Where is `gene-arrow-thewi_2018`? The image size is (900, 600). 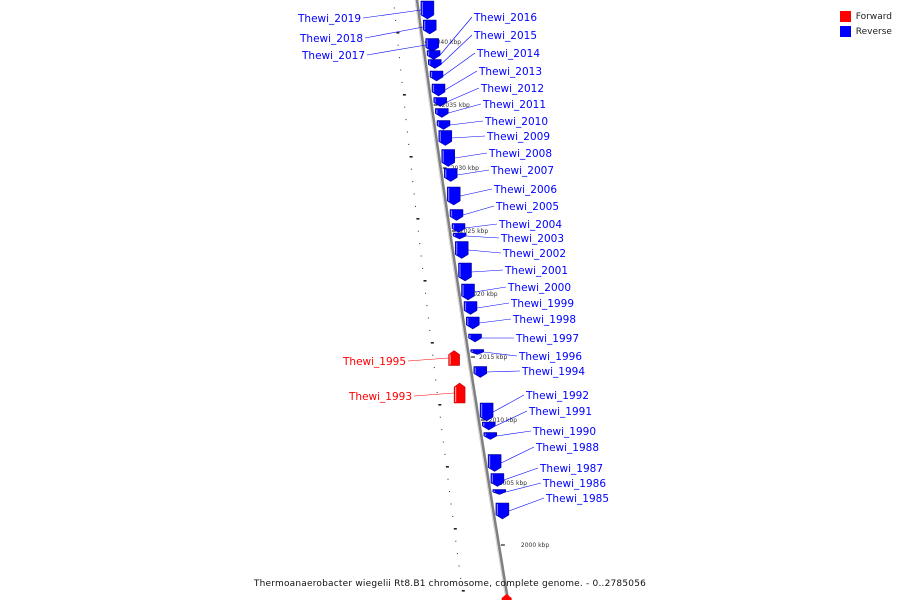
gene-arrow-thewi_2018 is located at coordinates (429, 27).